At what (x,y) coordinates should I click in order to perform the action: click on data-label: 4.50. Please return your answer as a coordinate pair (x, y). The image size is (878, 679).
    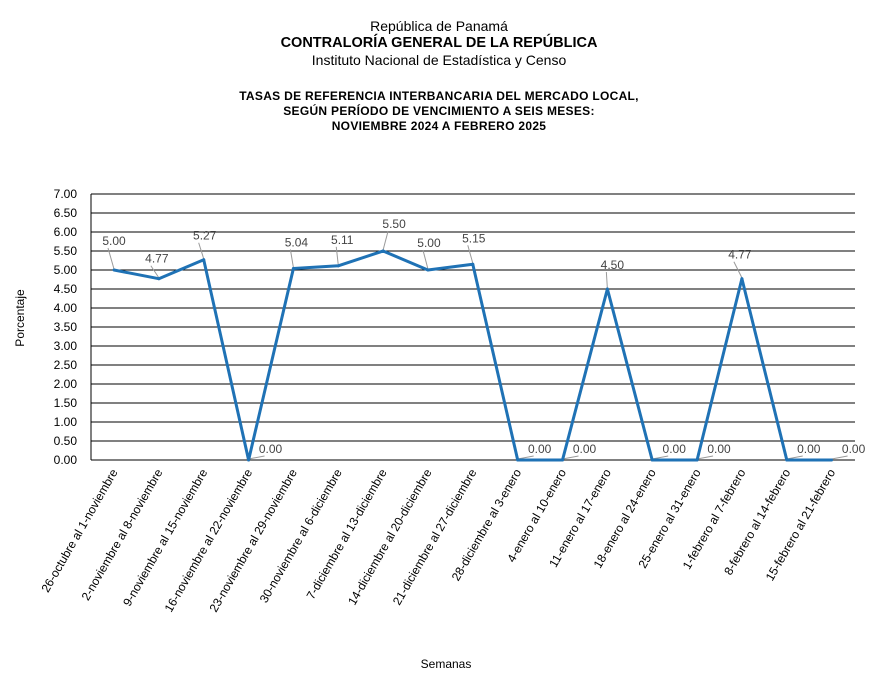
    Looking at the image, I should click on (613, 265).